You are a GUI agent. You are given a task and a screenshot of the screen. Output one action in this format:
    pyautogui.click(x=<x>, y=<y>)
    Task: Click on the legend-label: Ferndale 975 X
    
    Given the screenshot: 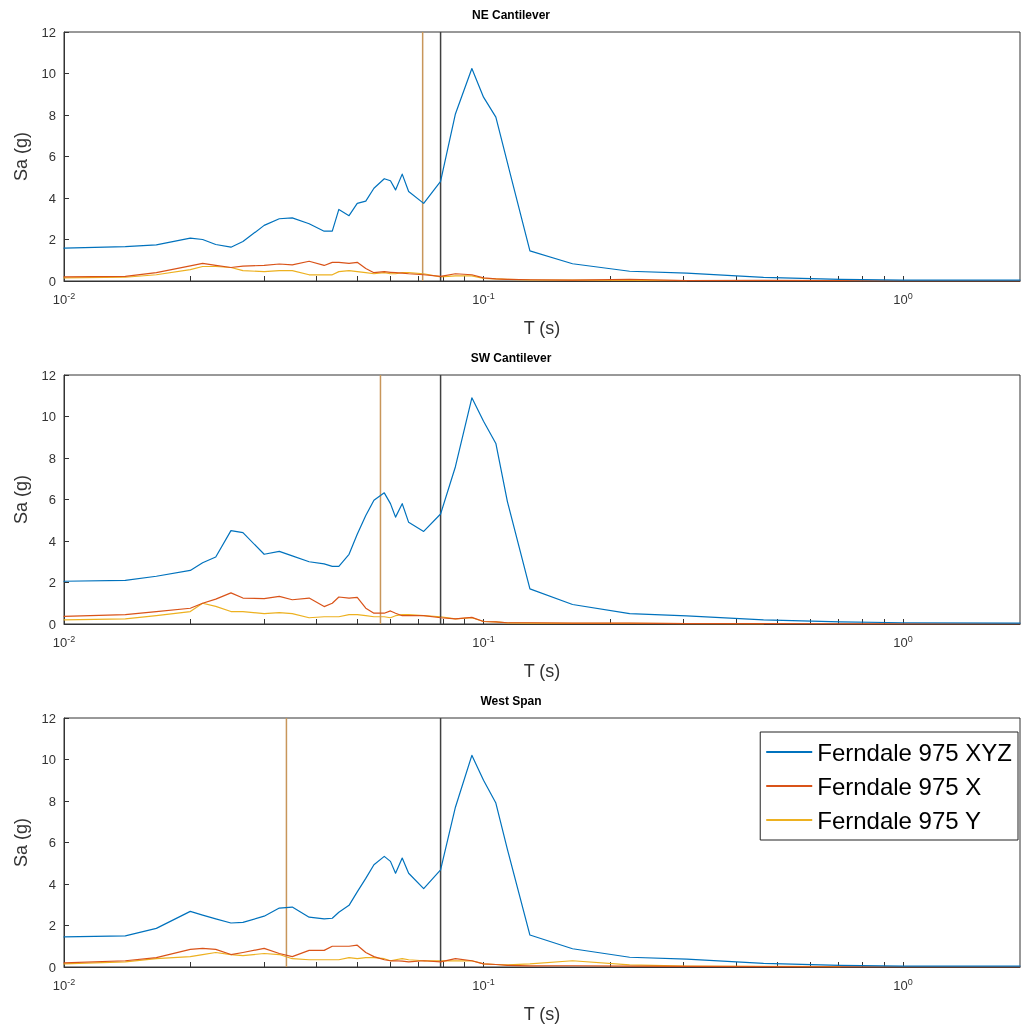 What is the action you would take?
    pyautogui.click(x=899, y=786)
    